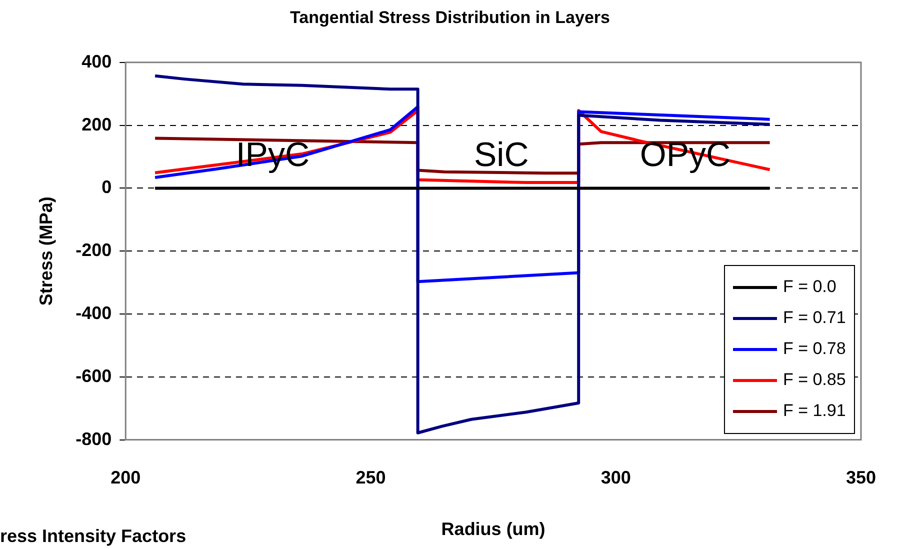 This screenshot has height=549, width=898. Describe the element at coordinates (809, 287) in the screenshot. I see `legend-label: F = 0.0` at that location.